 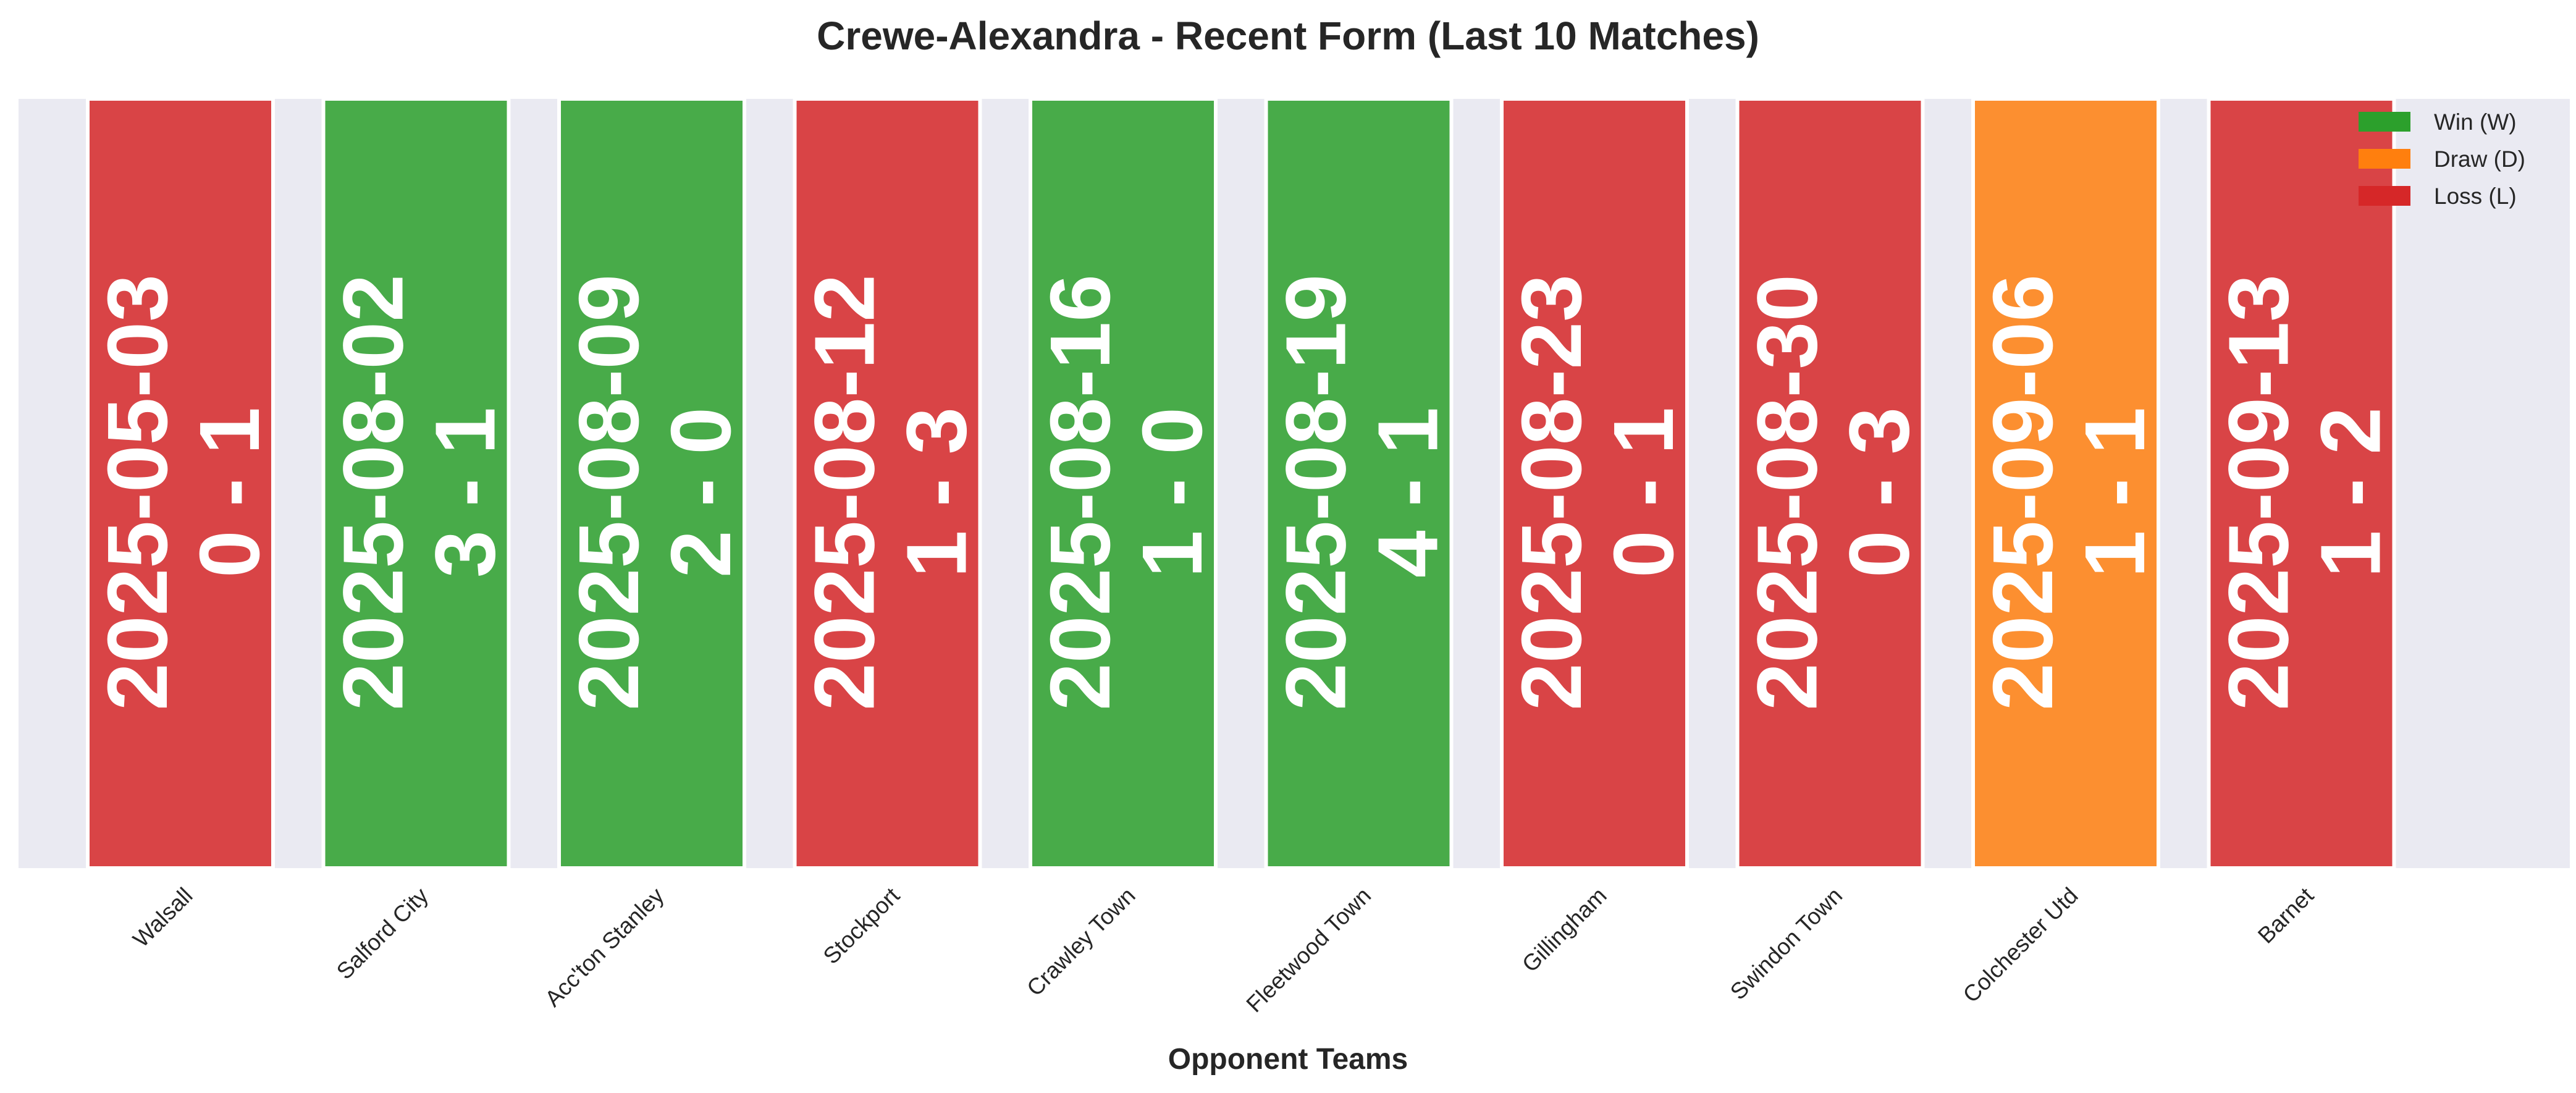 What do you see at coordinates (2475, 122) in the screenshot?
I see `legend-label: Win (W)` at bounding box center [2475, 122].